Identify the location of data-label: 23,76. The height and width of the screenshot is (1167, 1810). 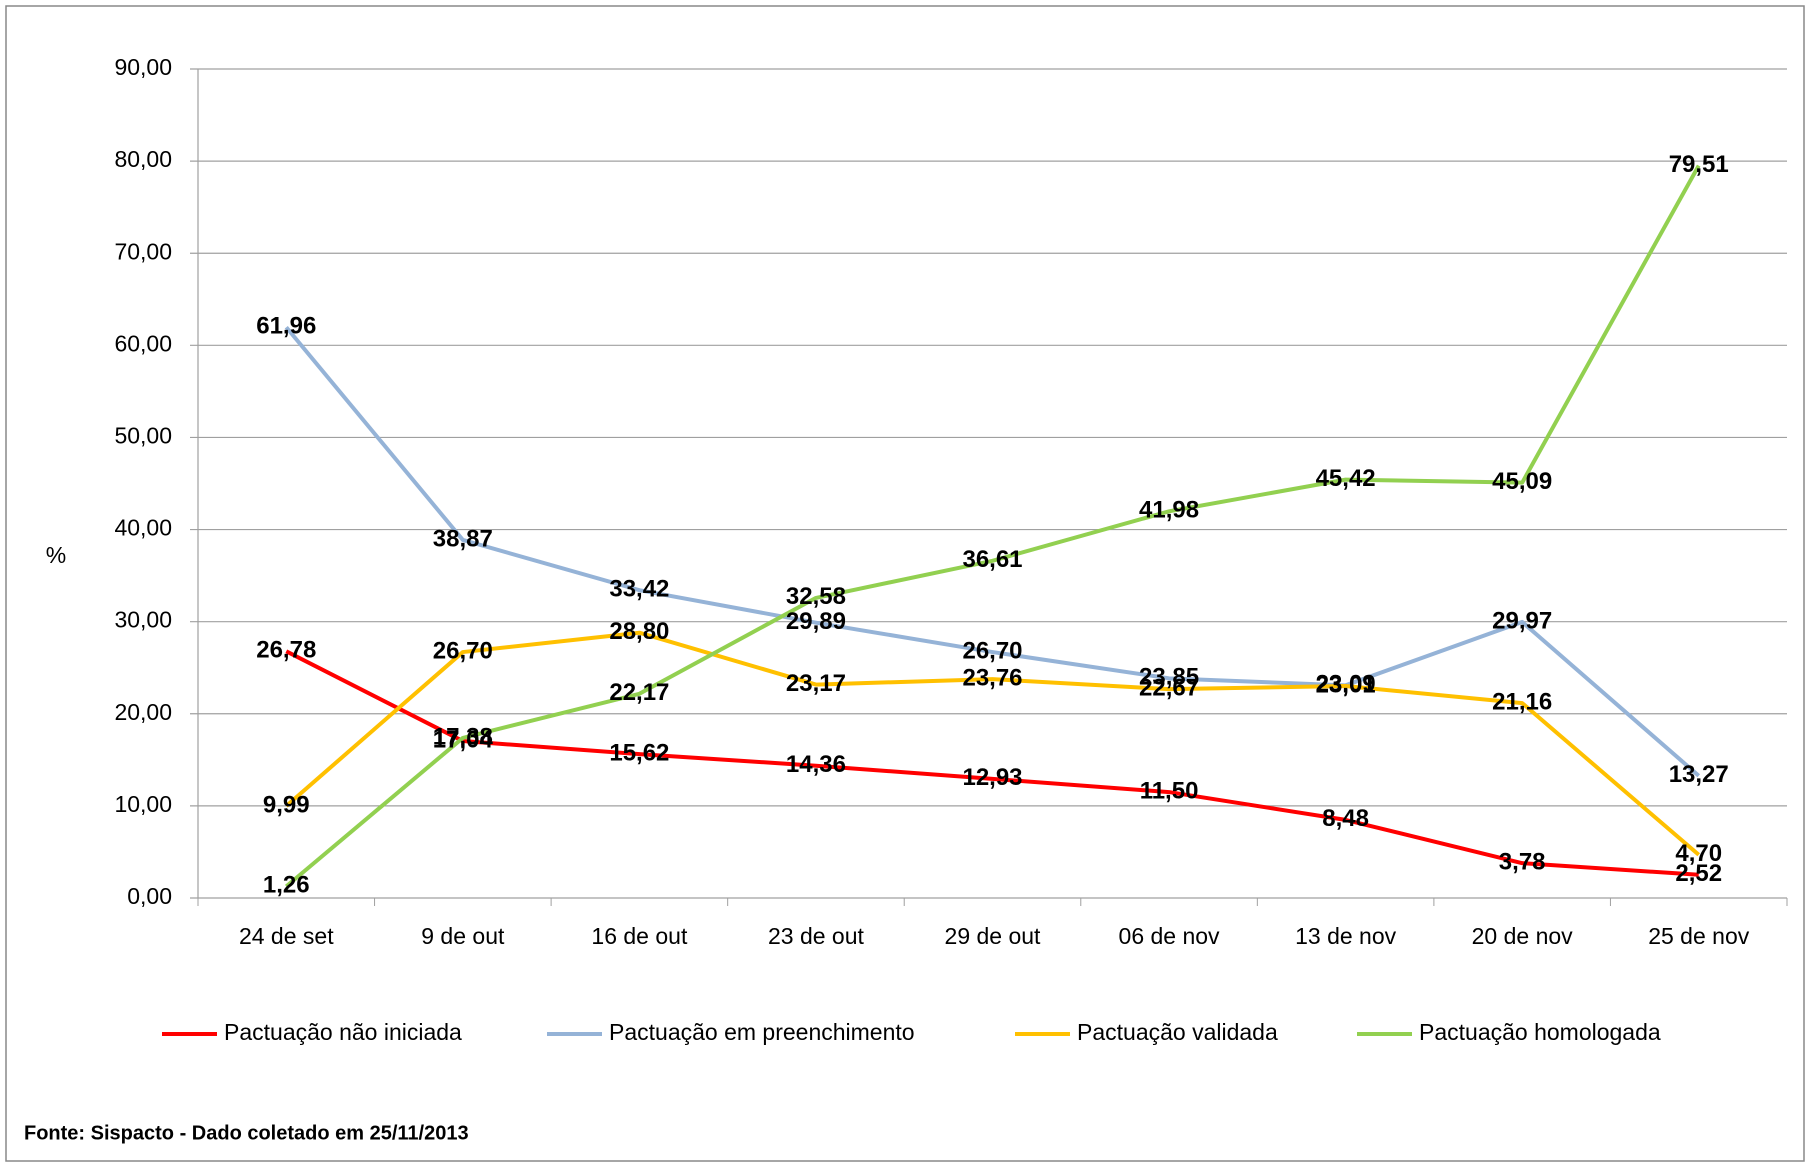
(992, 677).